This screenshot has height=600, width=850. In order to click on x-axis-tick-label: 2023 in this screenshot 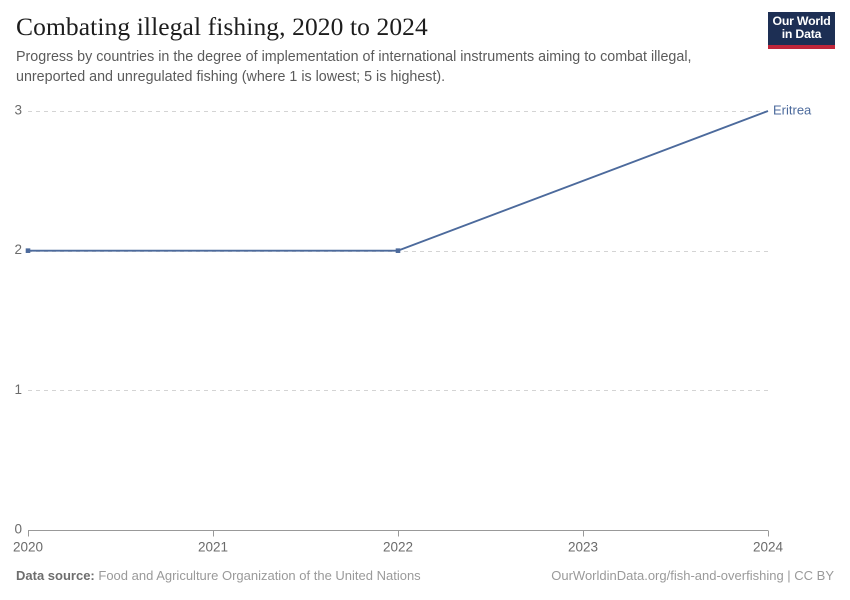, I will do `click(583, 547)`.